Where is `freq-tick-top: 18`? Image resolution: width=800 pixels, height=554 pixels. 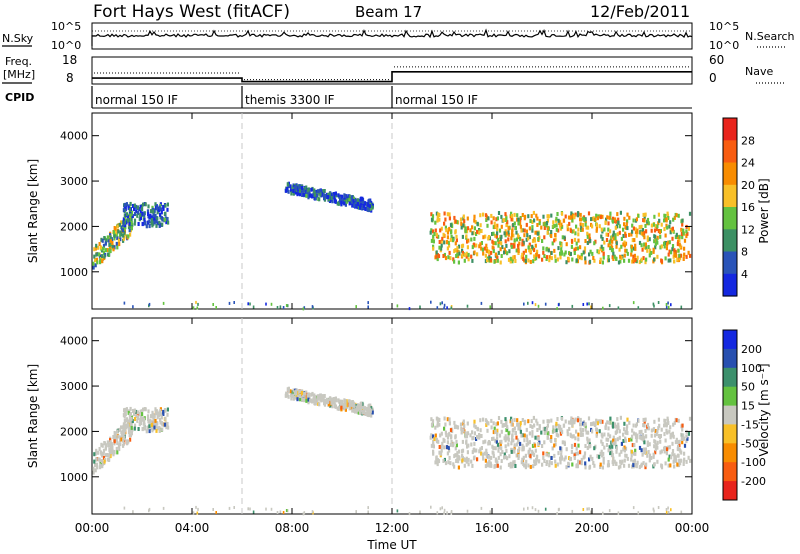
freq-tick-top: 18 is located at coordinates (69, 60).